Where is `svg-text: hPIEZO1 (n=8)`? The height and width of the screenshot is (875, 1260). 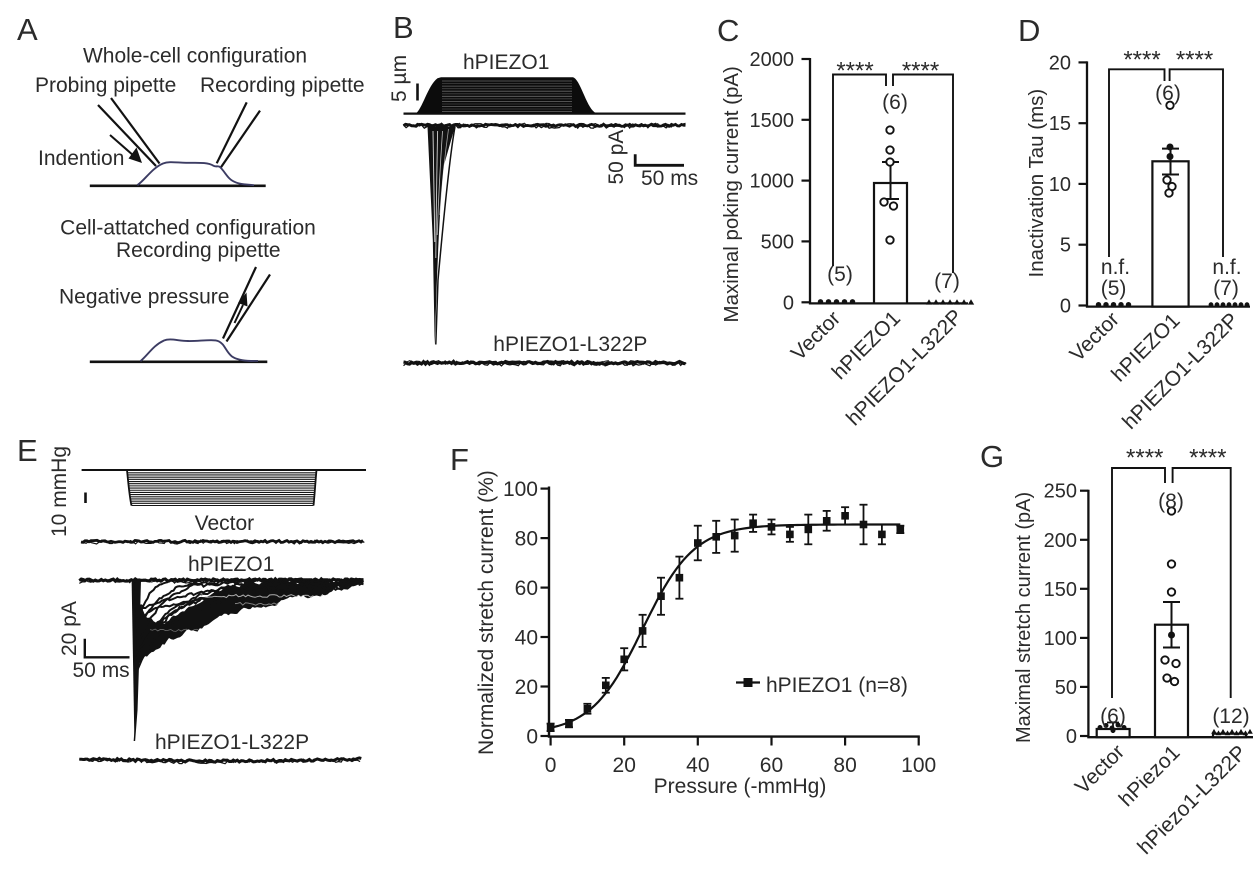
svg-text: hPIEZO1 (n=8) is located at coordinates (837, 685).